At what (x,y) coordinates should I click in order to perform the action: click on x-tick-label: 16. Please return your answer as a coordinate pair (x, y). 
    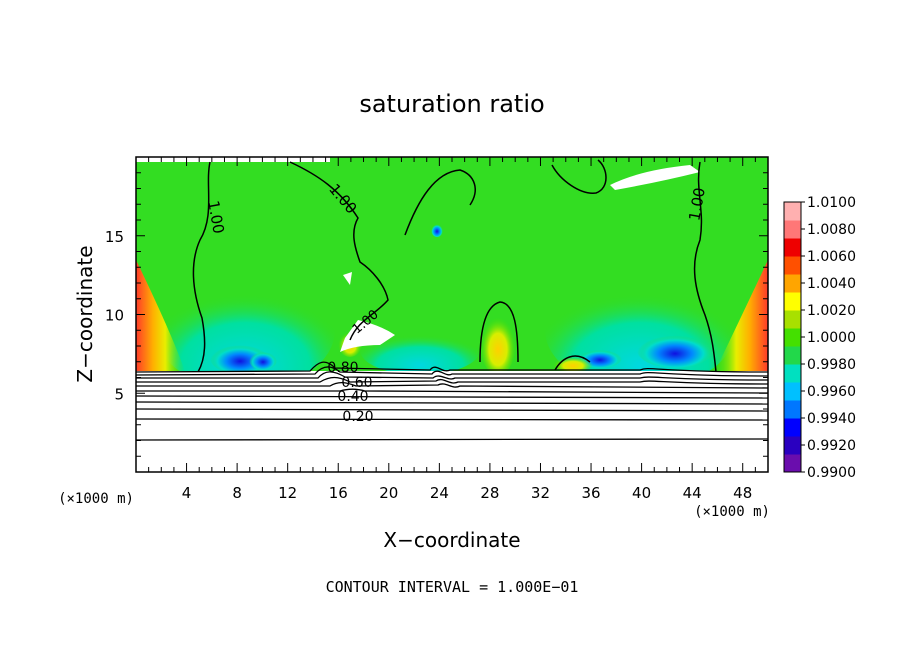
    Looking at the image, I should click on (338, 493).